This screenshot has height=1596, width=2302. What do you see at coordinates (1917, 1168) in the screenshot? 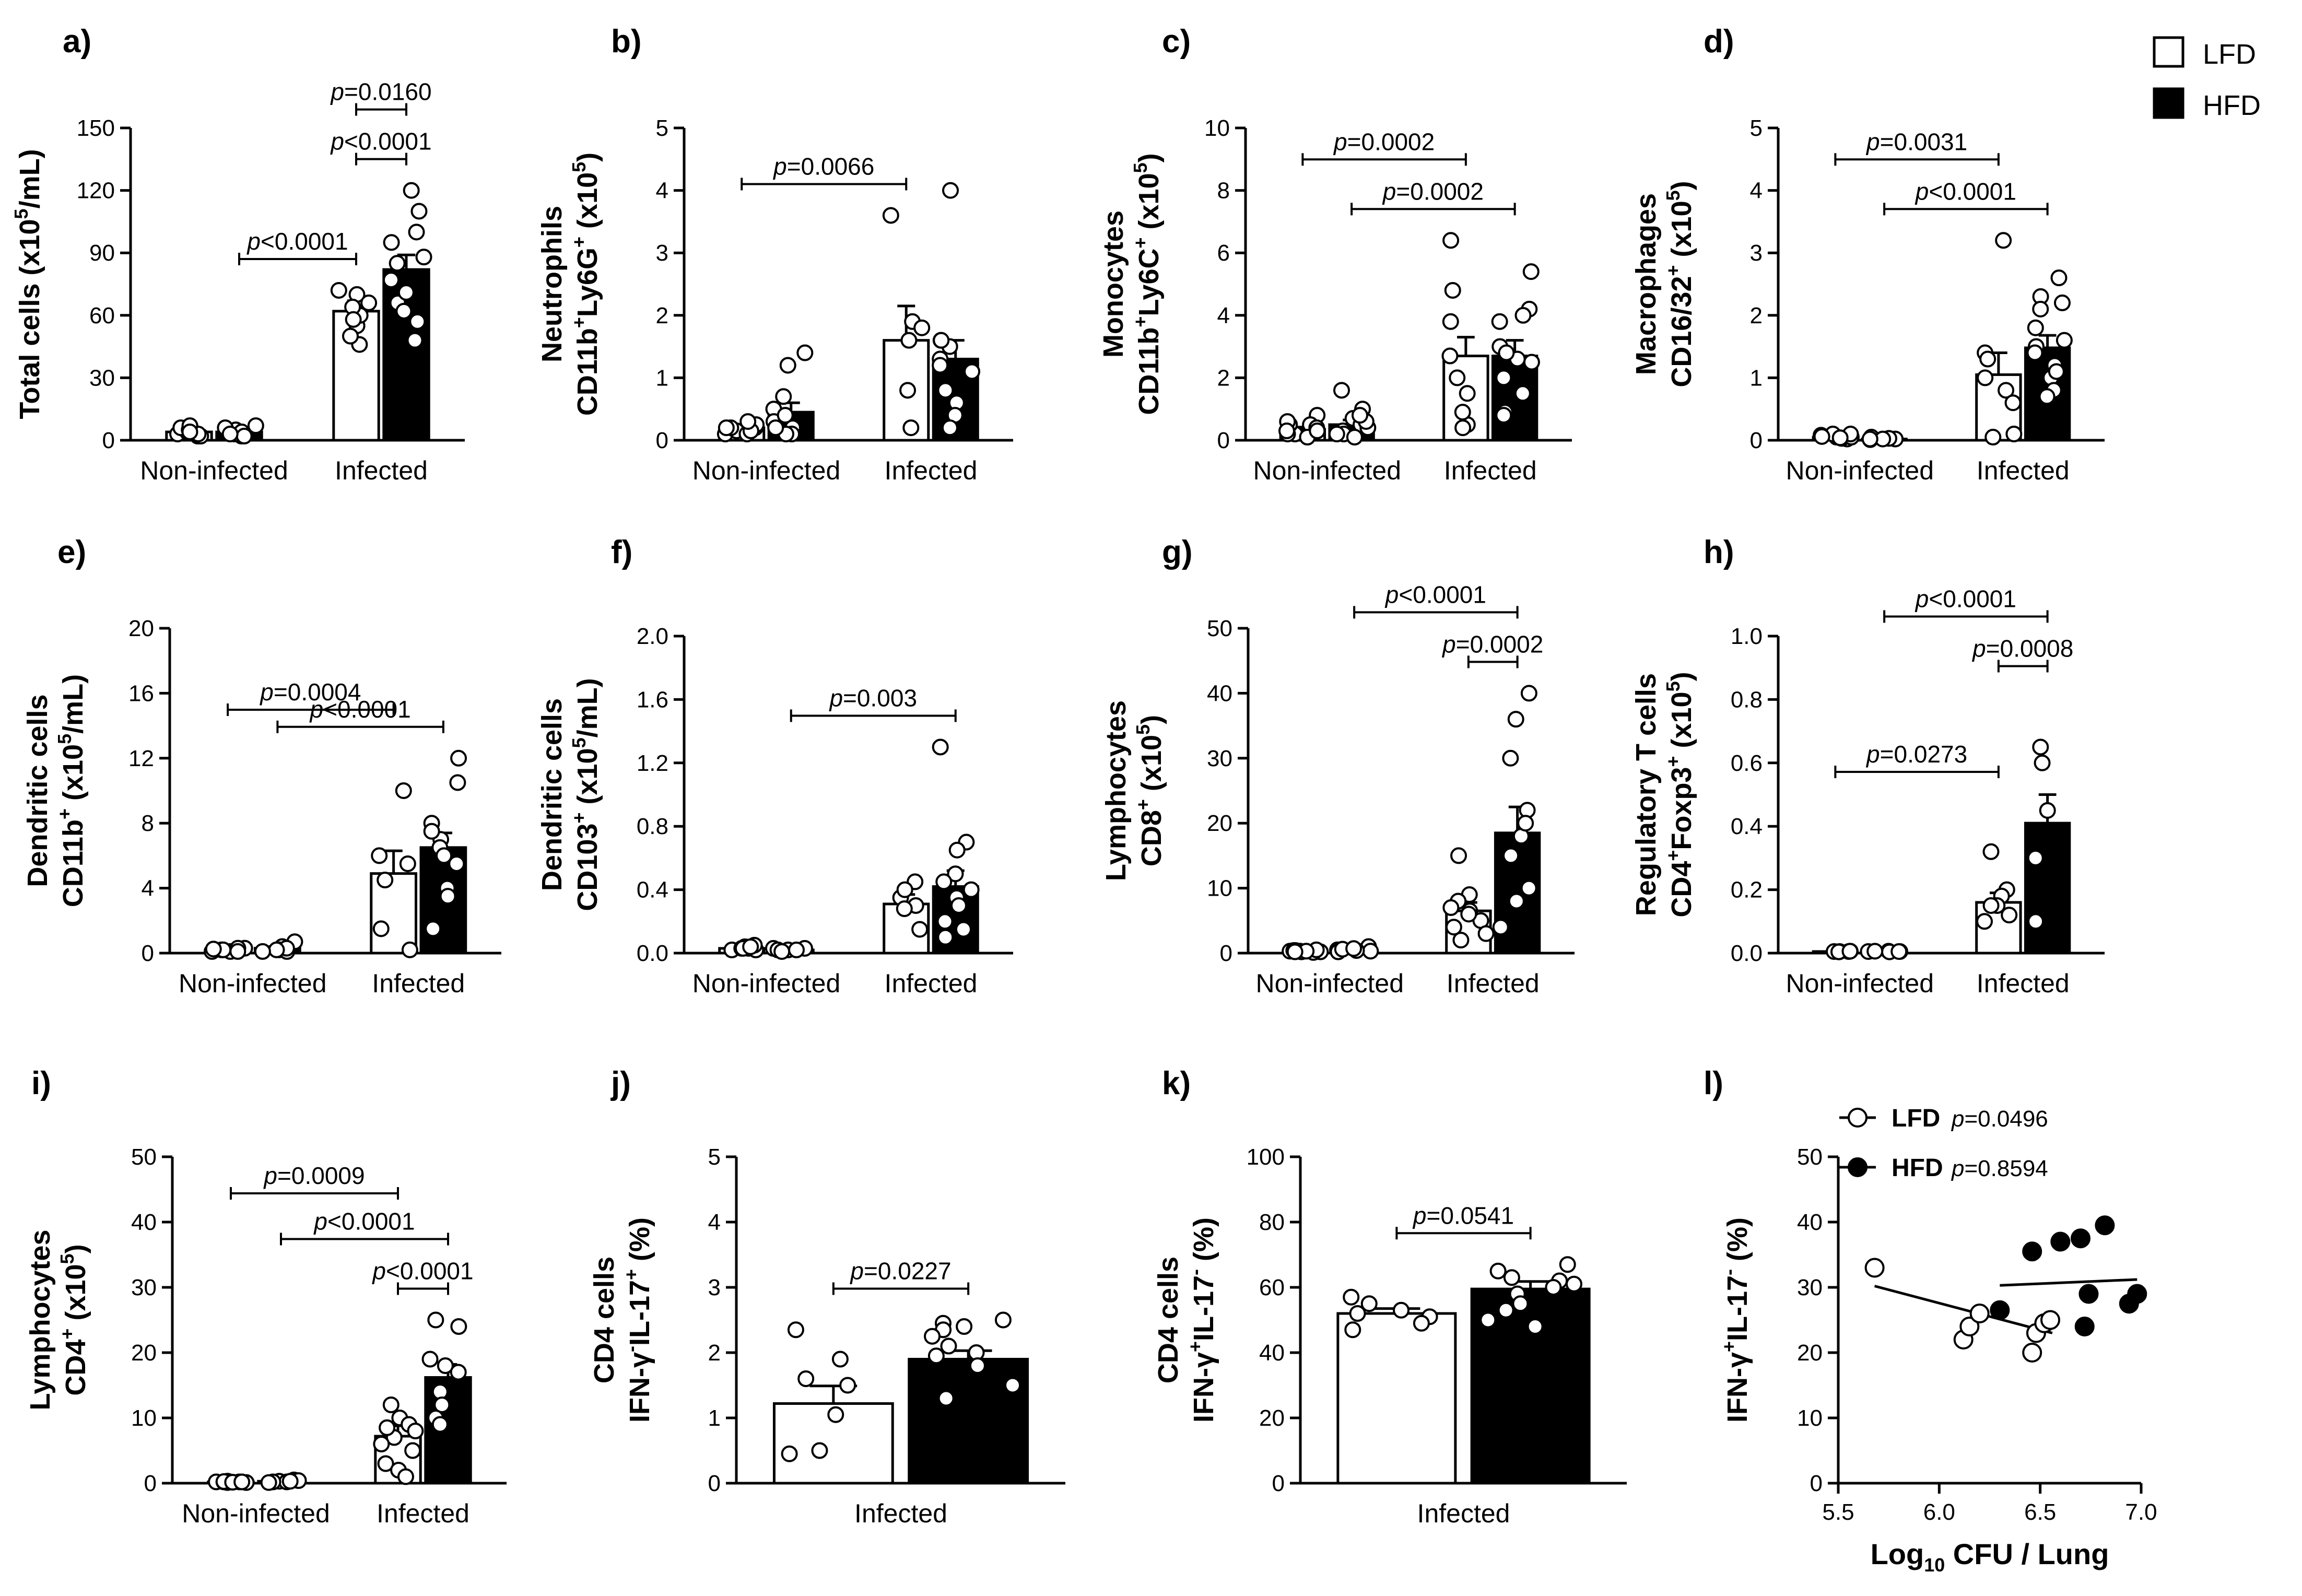
I see `scatter-legend-name: HFD` at bounding box center [1917, 1168].